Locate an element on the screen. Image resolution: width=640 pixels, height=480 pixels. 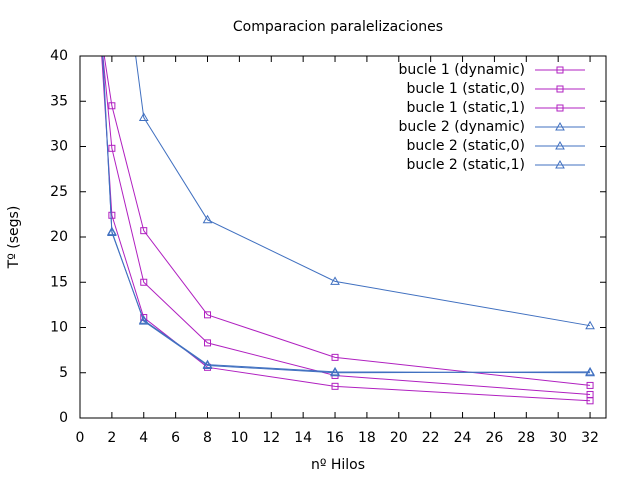
y-tick-label: 15 is located at coordinates (59, 282).